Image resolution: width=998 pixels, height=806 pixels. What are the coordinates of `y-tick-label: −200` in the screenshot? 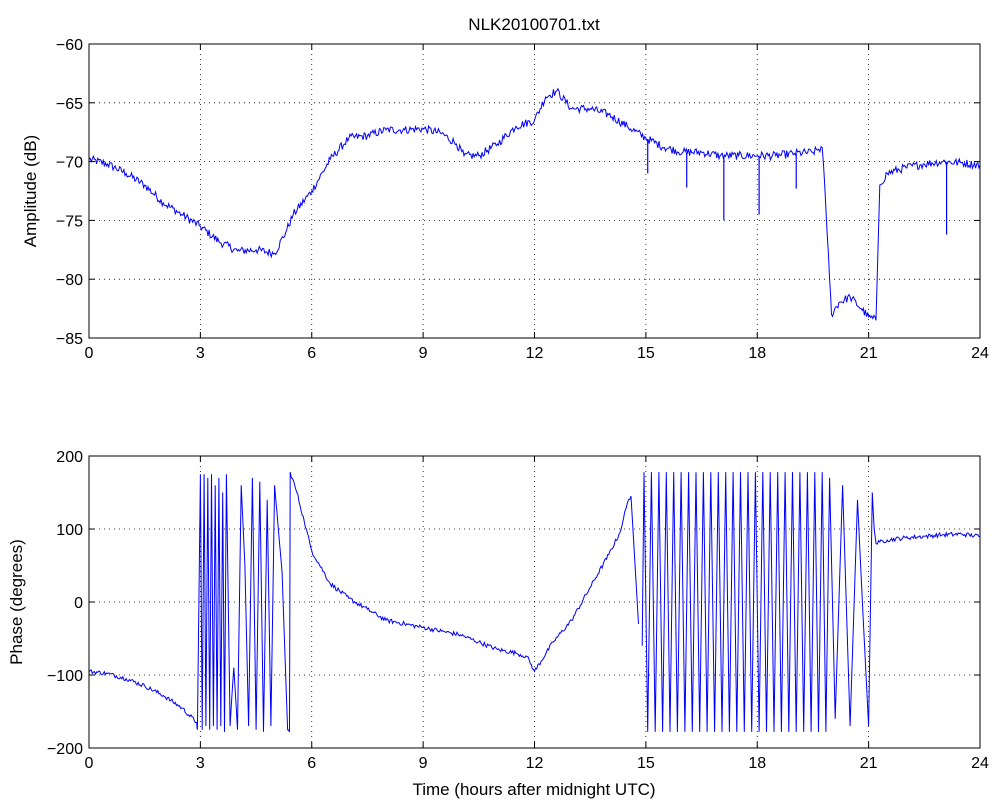 It's located at (65, 749).